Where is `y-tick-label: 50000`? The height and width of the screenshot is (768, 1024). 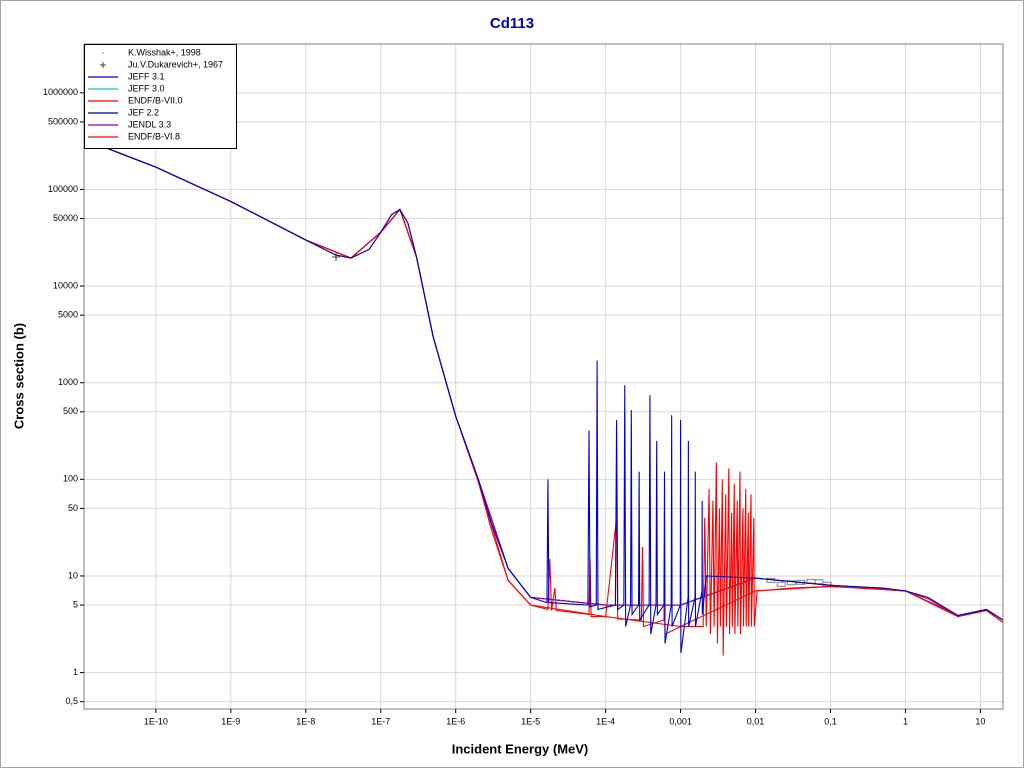 y-tick-label: 50000 is located at coordinates (65, 218).